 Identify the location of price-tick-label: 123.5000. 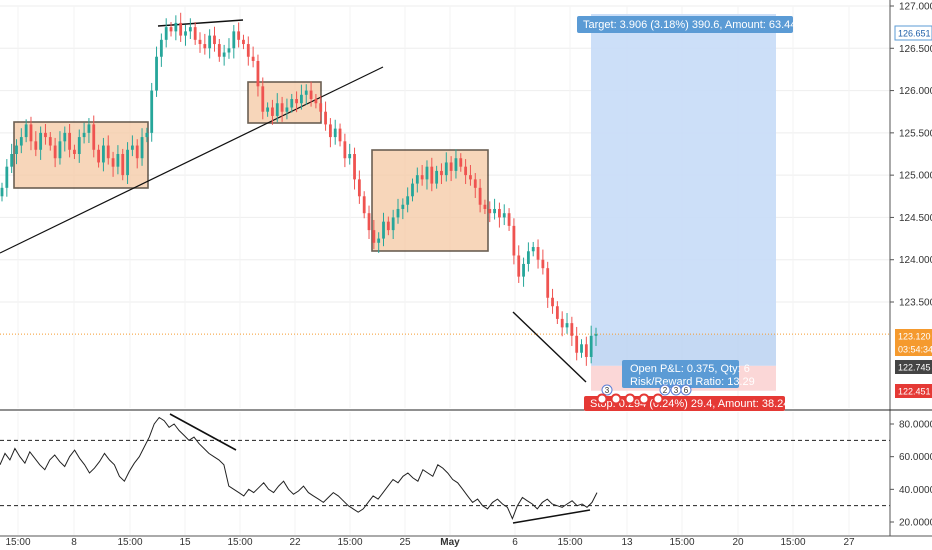
(915, 303).